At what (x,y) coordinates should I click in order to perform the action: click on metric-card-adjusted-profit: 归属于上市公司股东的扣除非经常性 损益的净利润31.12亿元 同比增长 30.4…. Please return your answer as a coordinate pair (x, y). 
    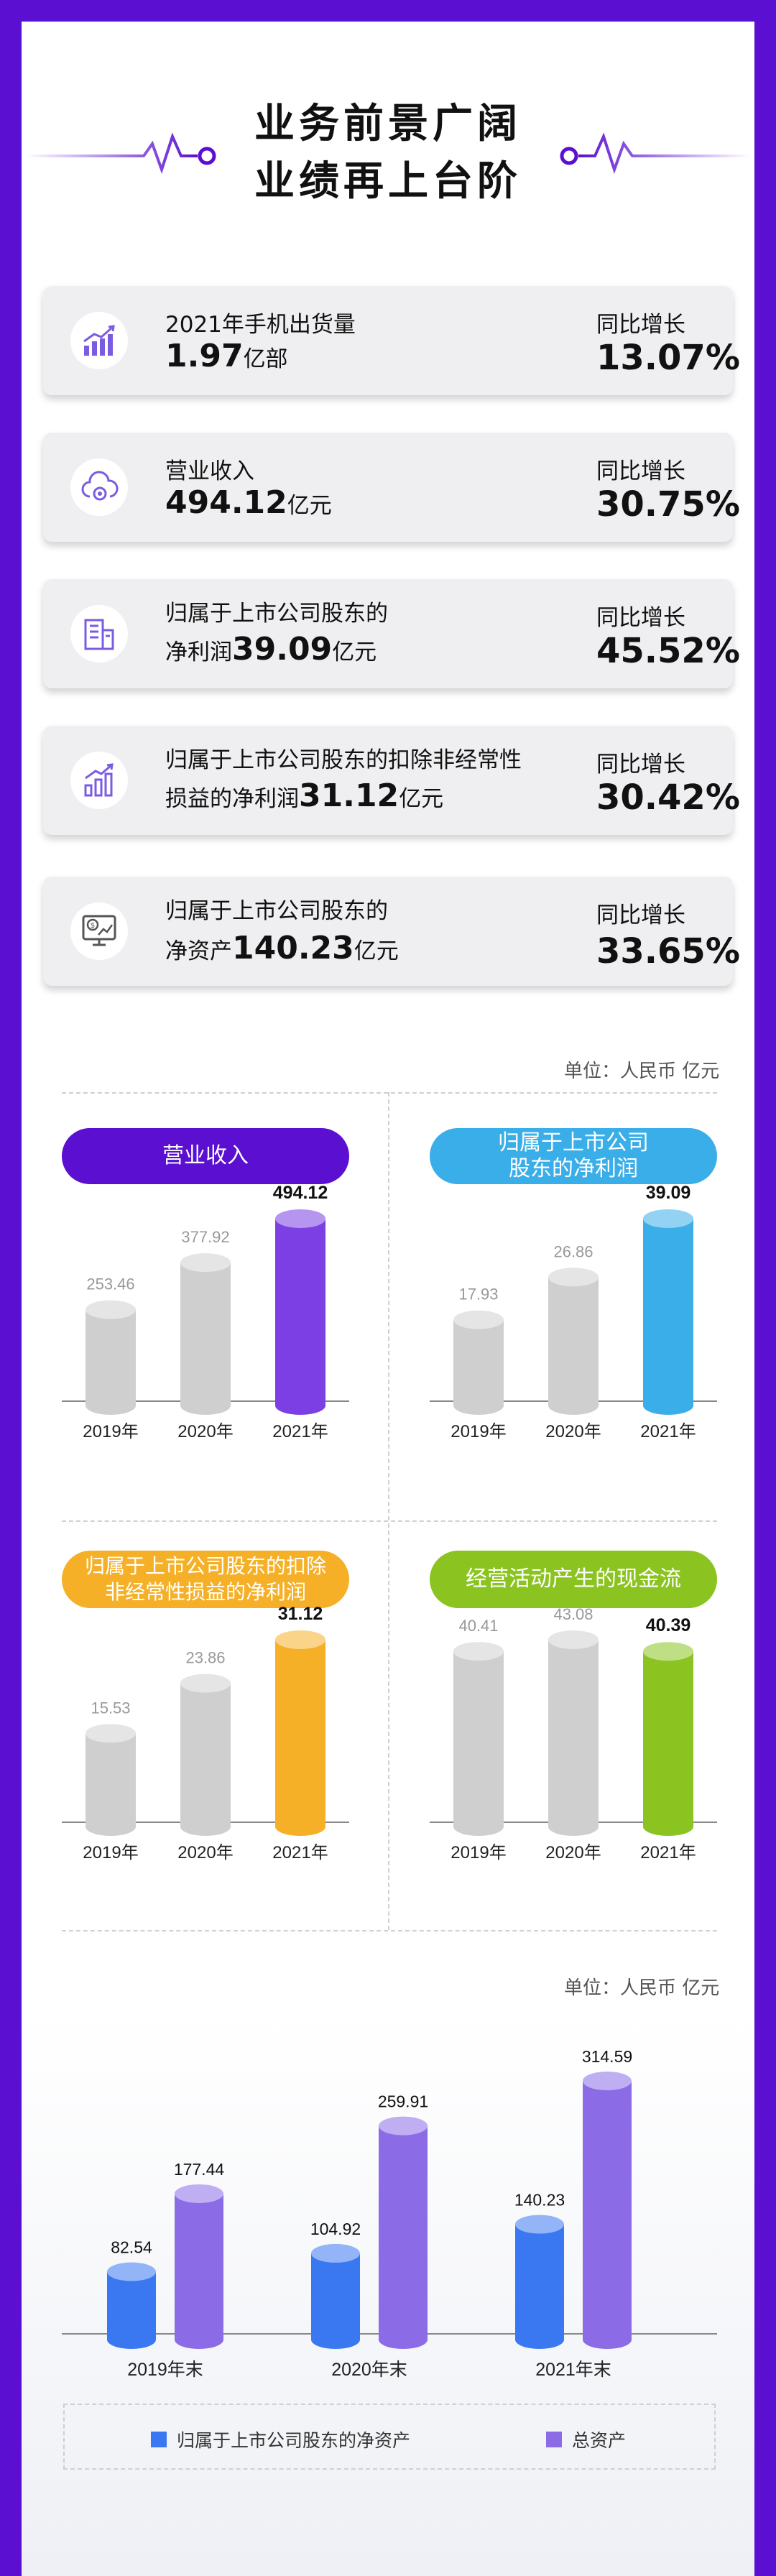
    Looking at the image, I should click on (392, 781).